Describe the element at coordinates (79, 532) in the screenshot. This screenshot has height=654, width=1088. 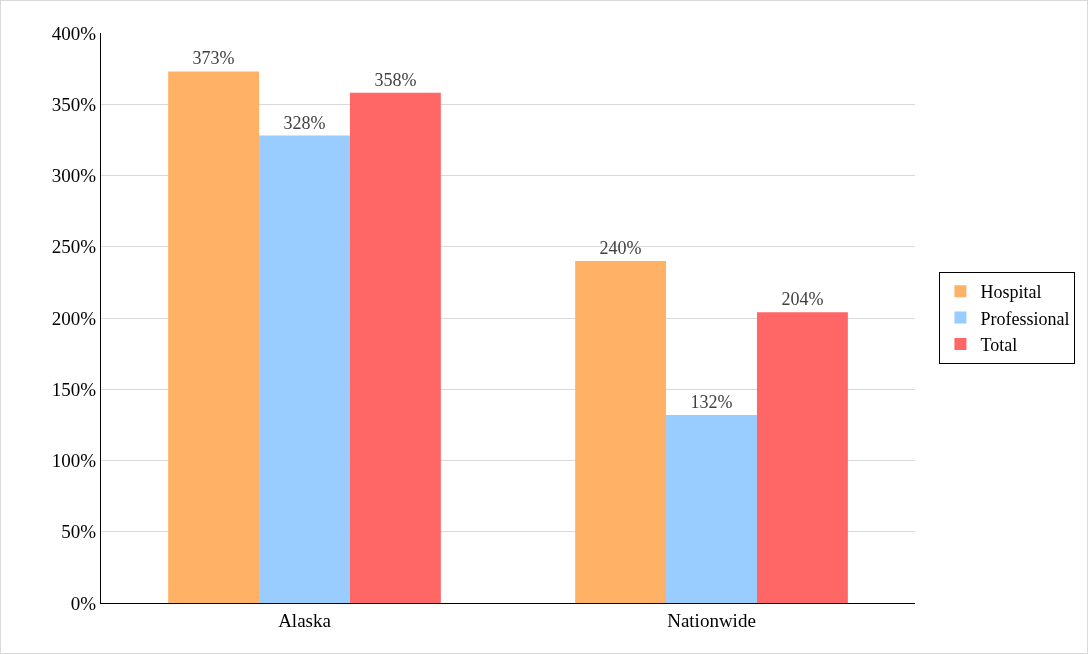
I see `y-tick-label: 50%` at that location.